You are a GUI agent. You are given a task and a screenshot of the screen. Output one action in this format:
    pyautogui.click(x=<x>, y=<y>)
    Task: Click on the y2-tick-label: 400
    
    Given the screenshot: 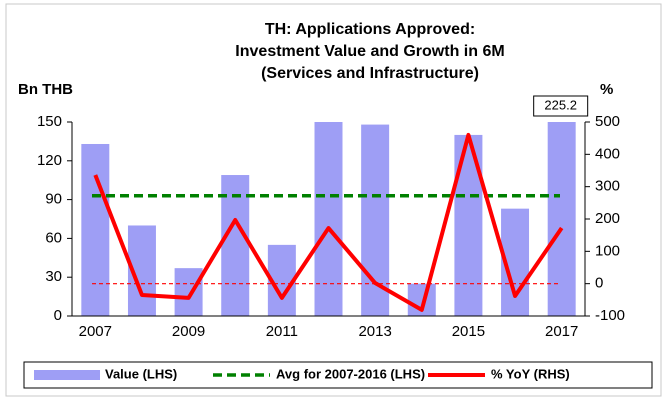 What is the action you would take?
    pyautogui.click(x=607, y=153)
    